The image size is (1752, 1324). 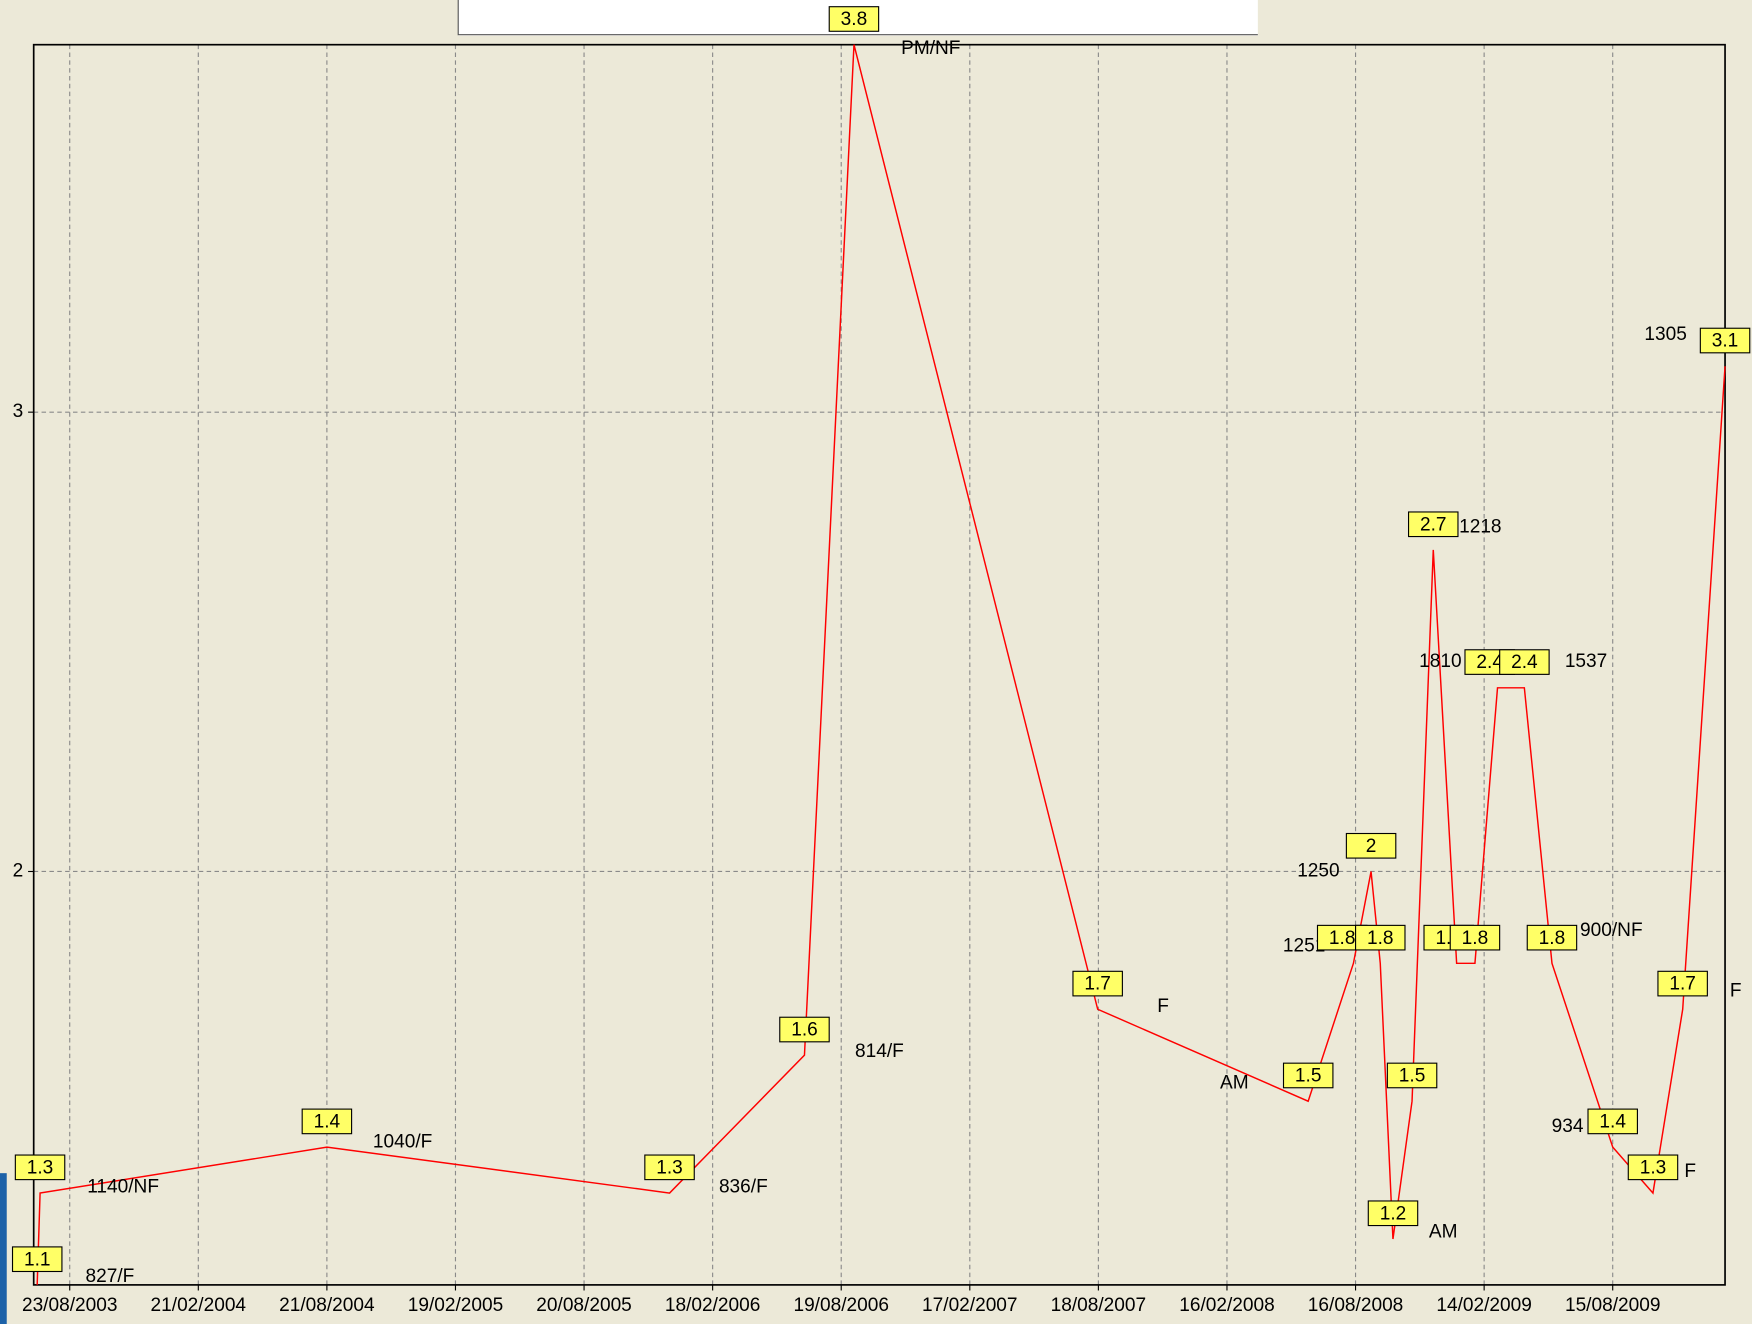 I want to click on point-annotation: PM/NF, so click(x=930, y=48).